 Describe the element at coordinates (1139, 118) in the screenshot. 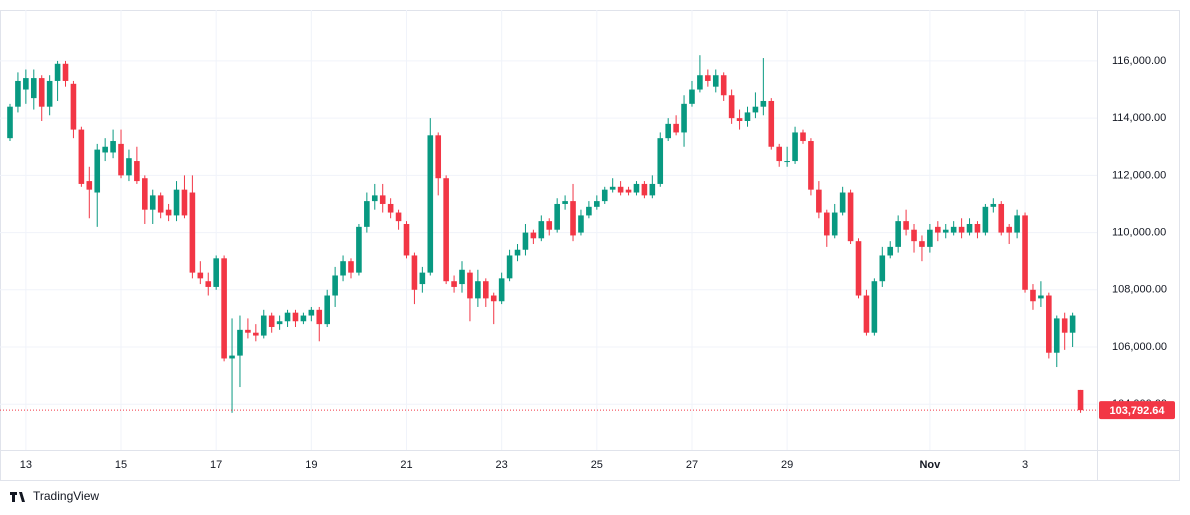

I see `y-tick-label: 114,000.00` at that location.